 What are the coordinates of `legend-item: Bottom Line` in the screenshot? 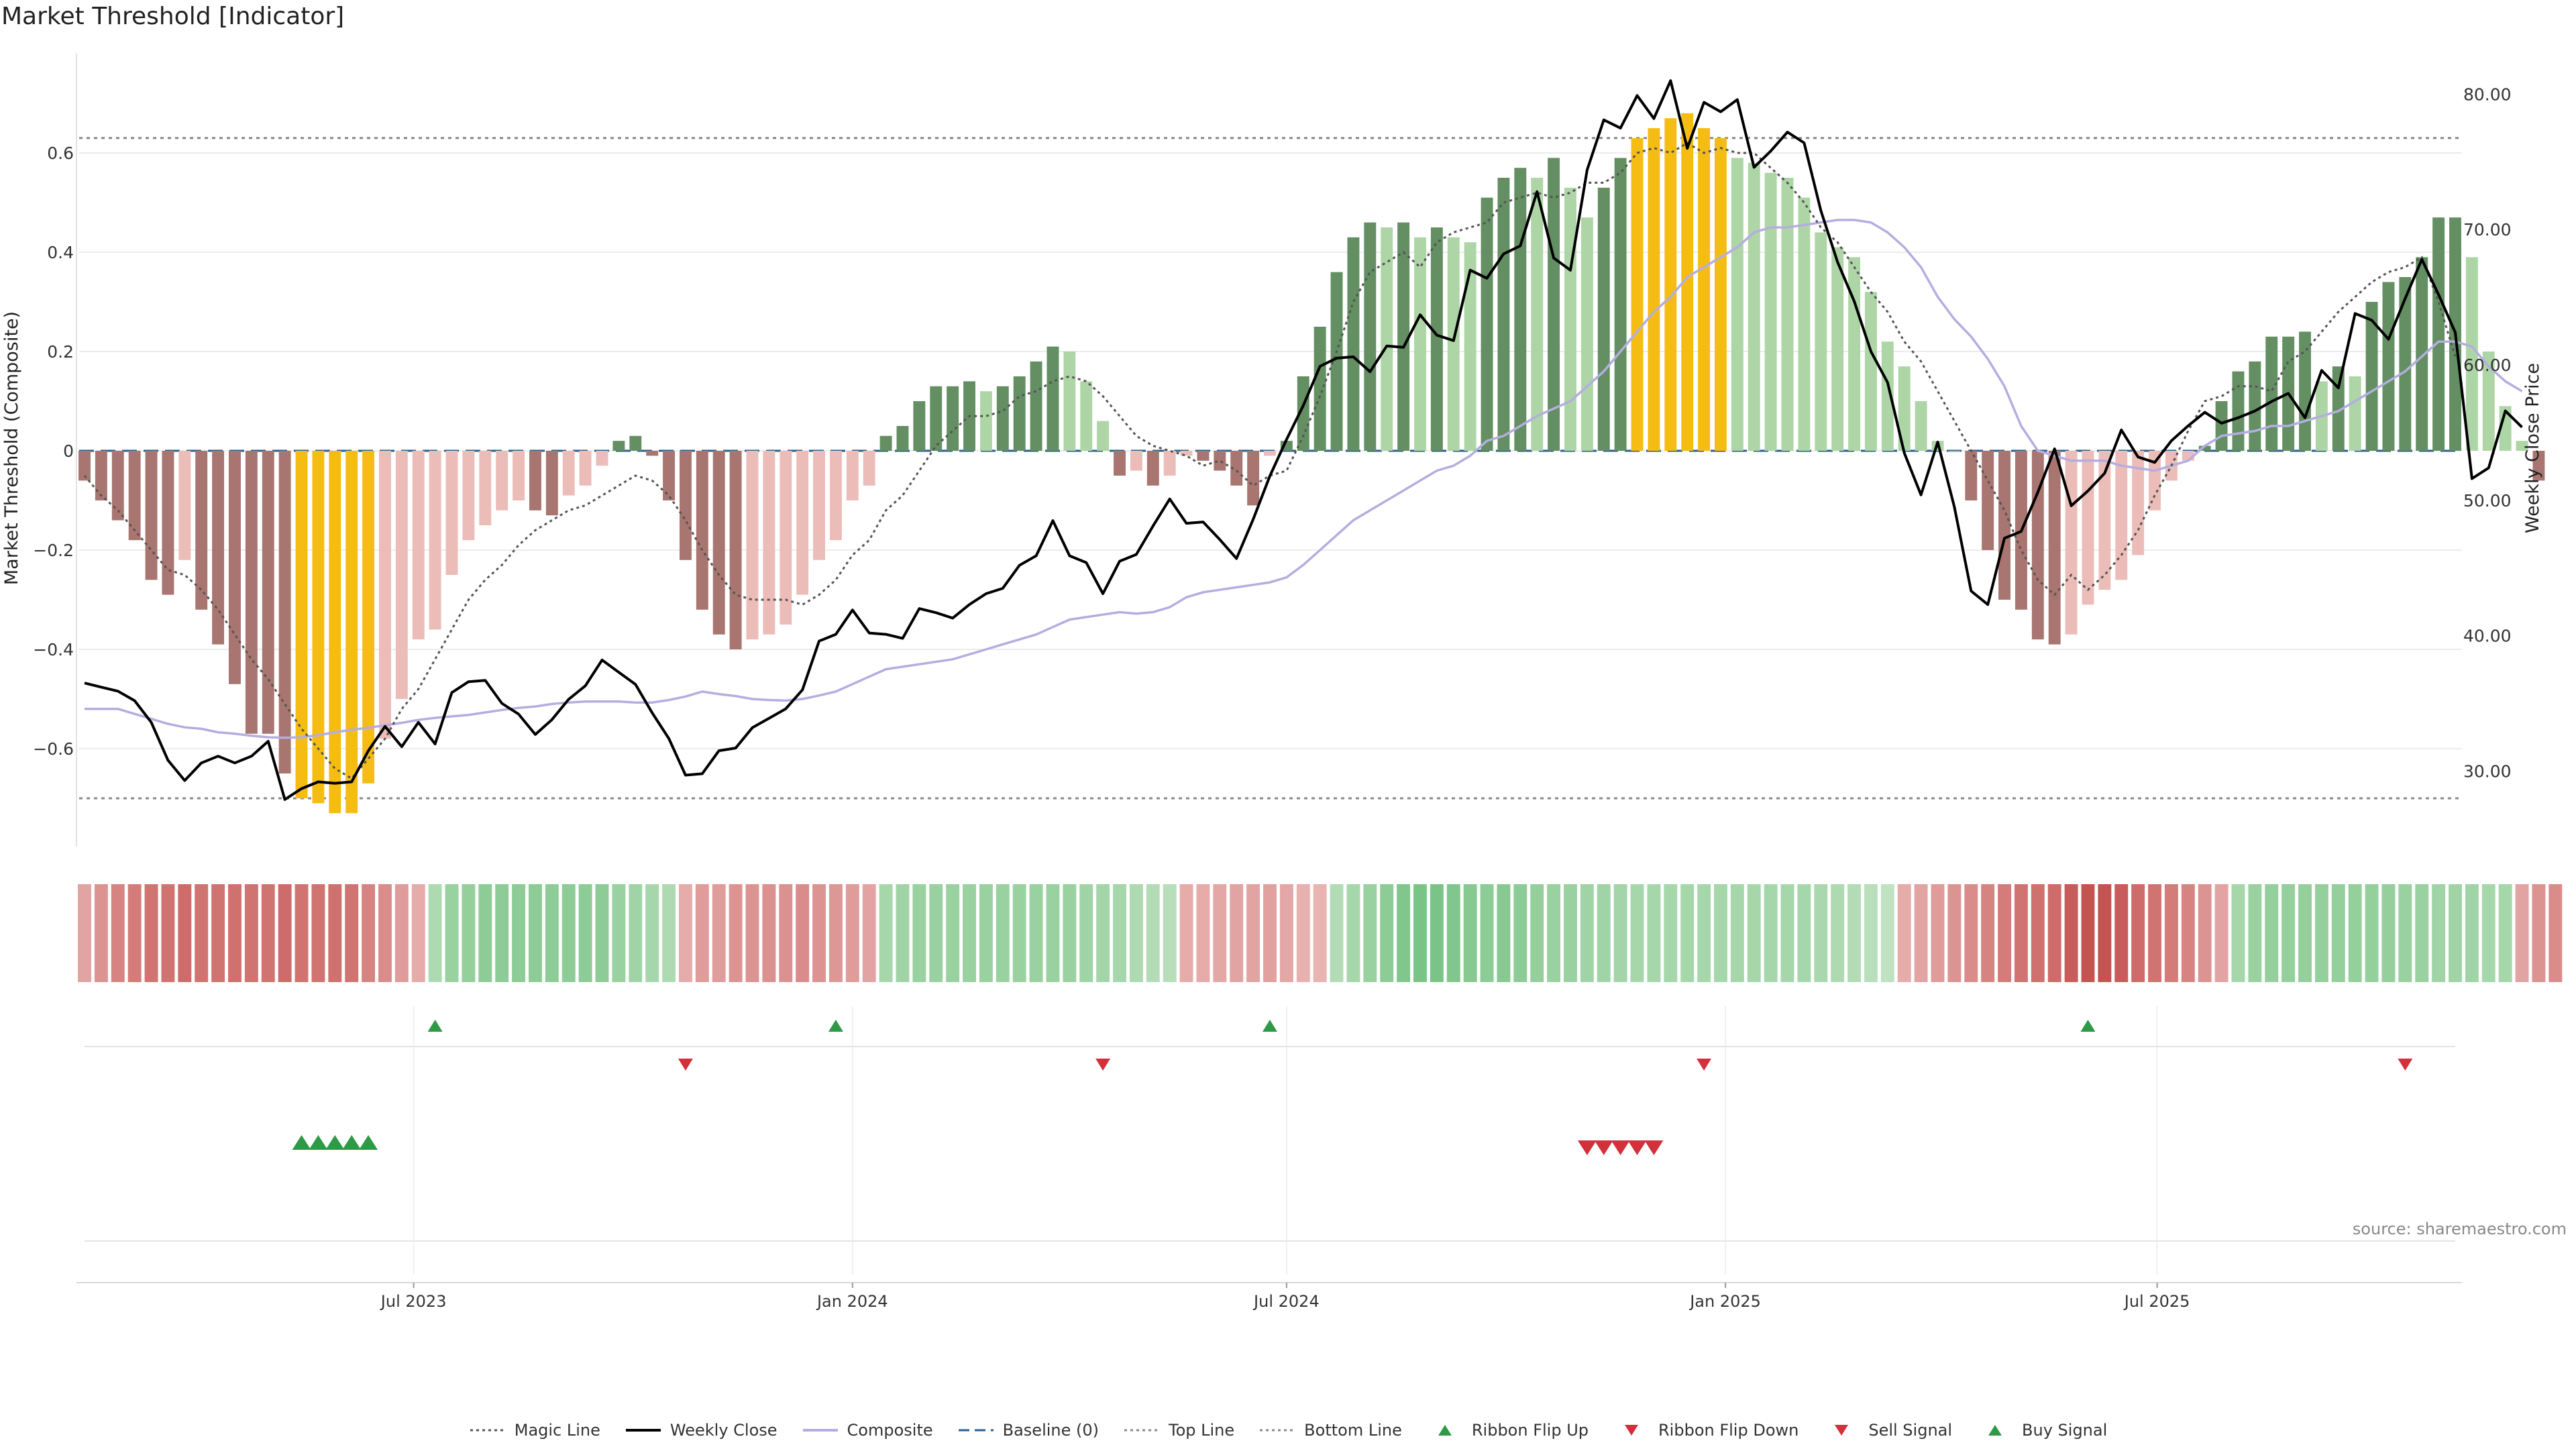 It's located at (1330, 1430).